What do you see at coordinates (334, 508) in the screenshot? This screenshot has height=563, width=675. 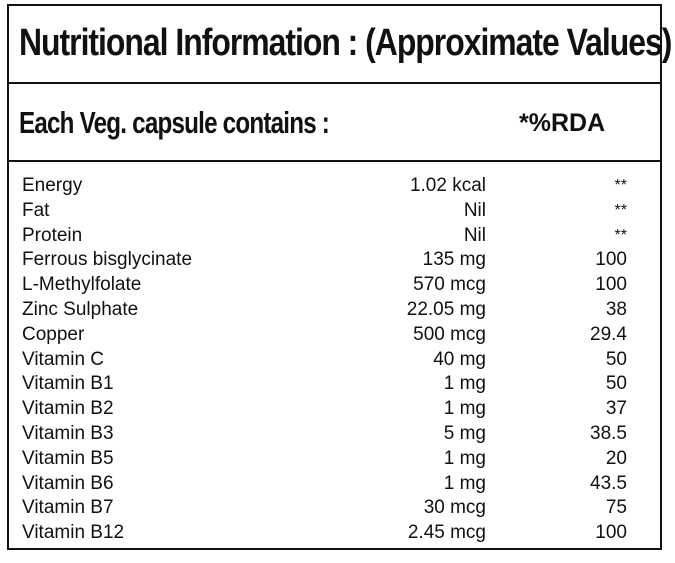 I see `list-item: Vitamin B7 30 mcg 75` at bounding box center [334, 508].